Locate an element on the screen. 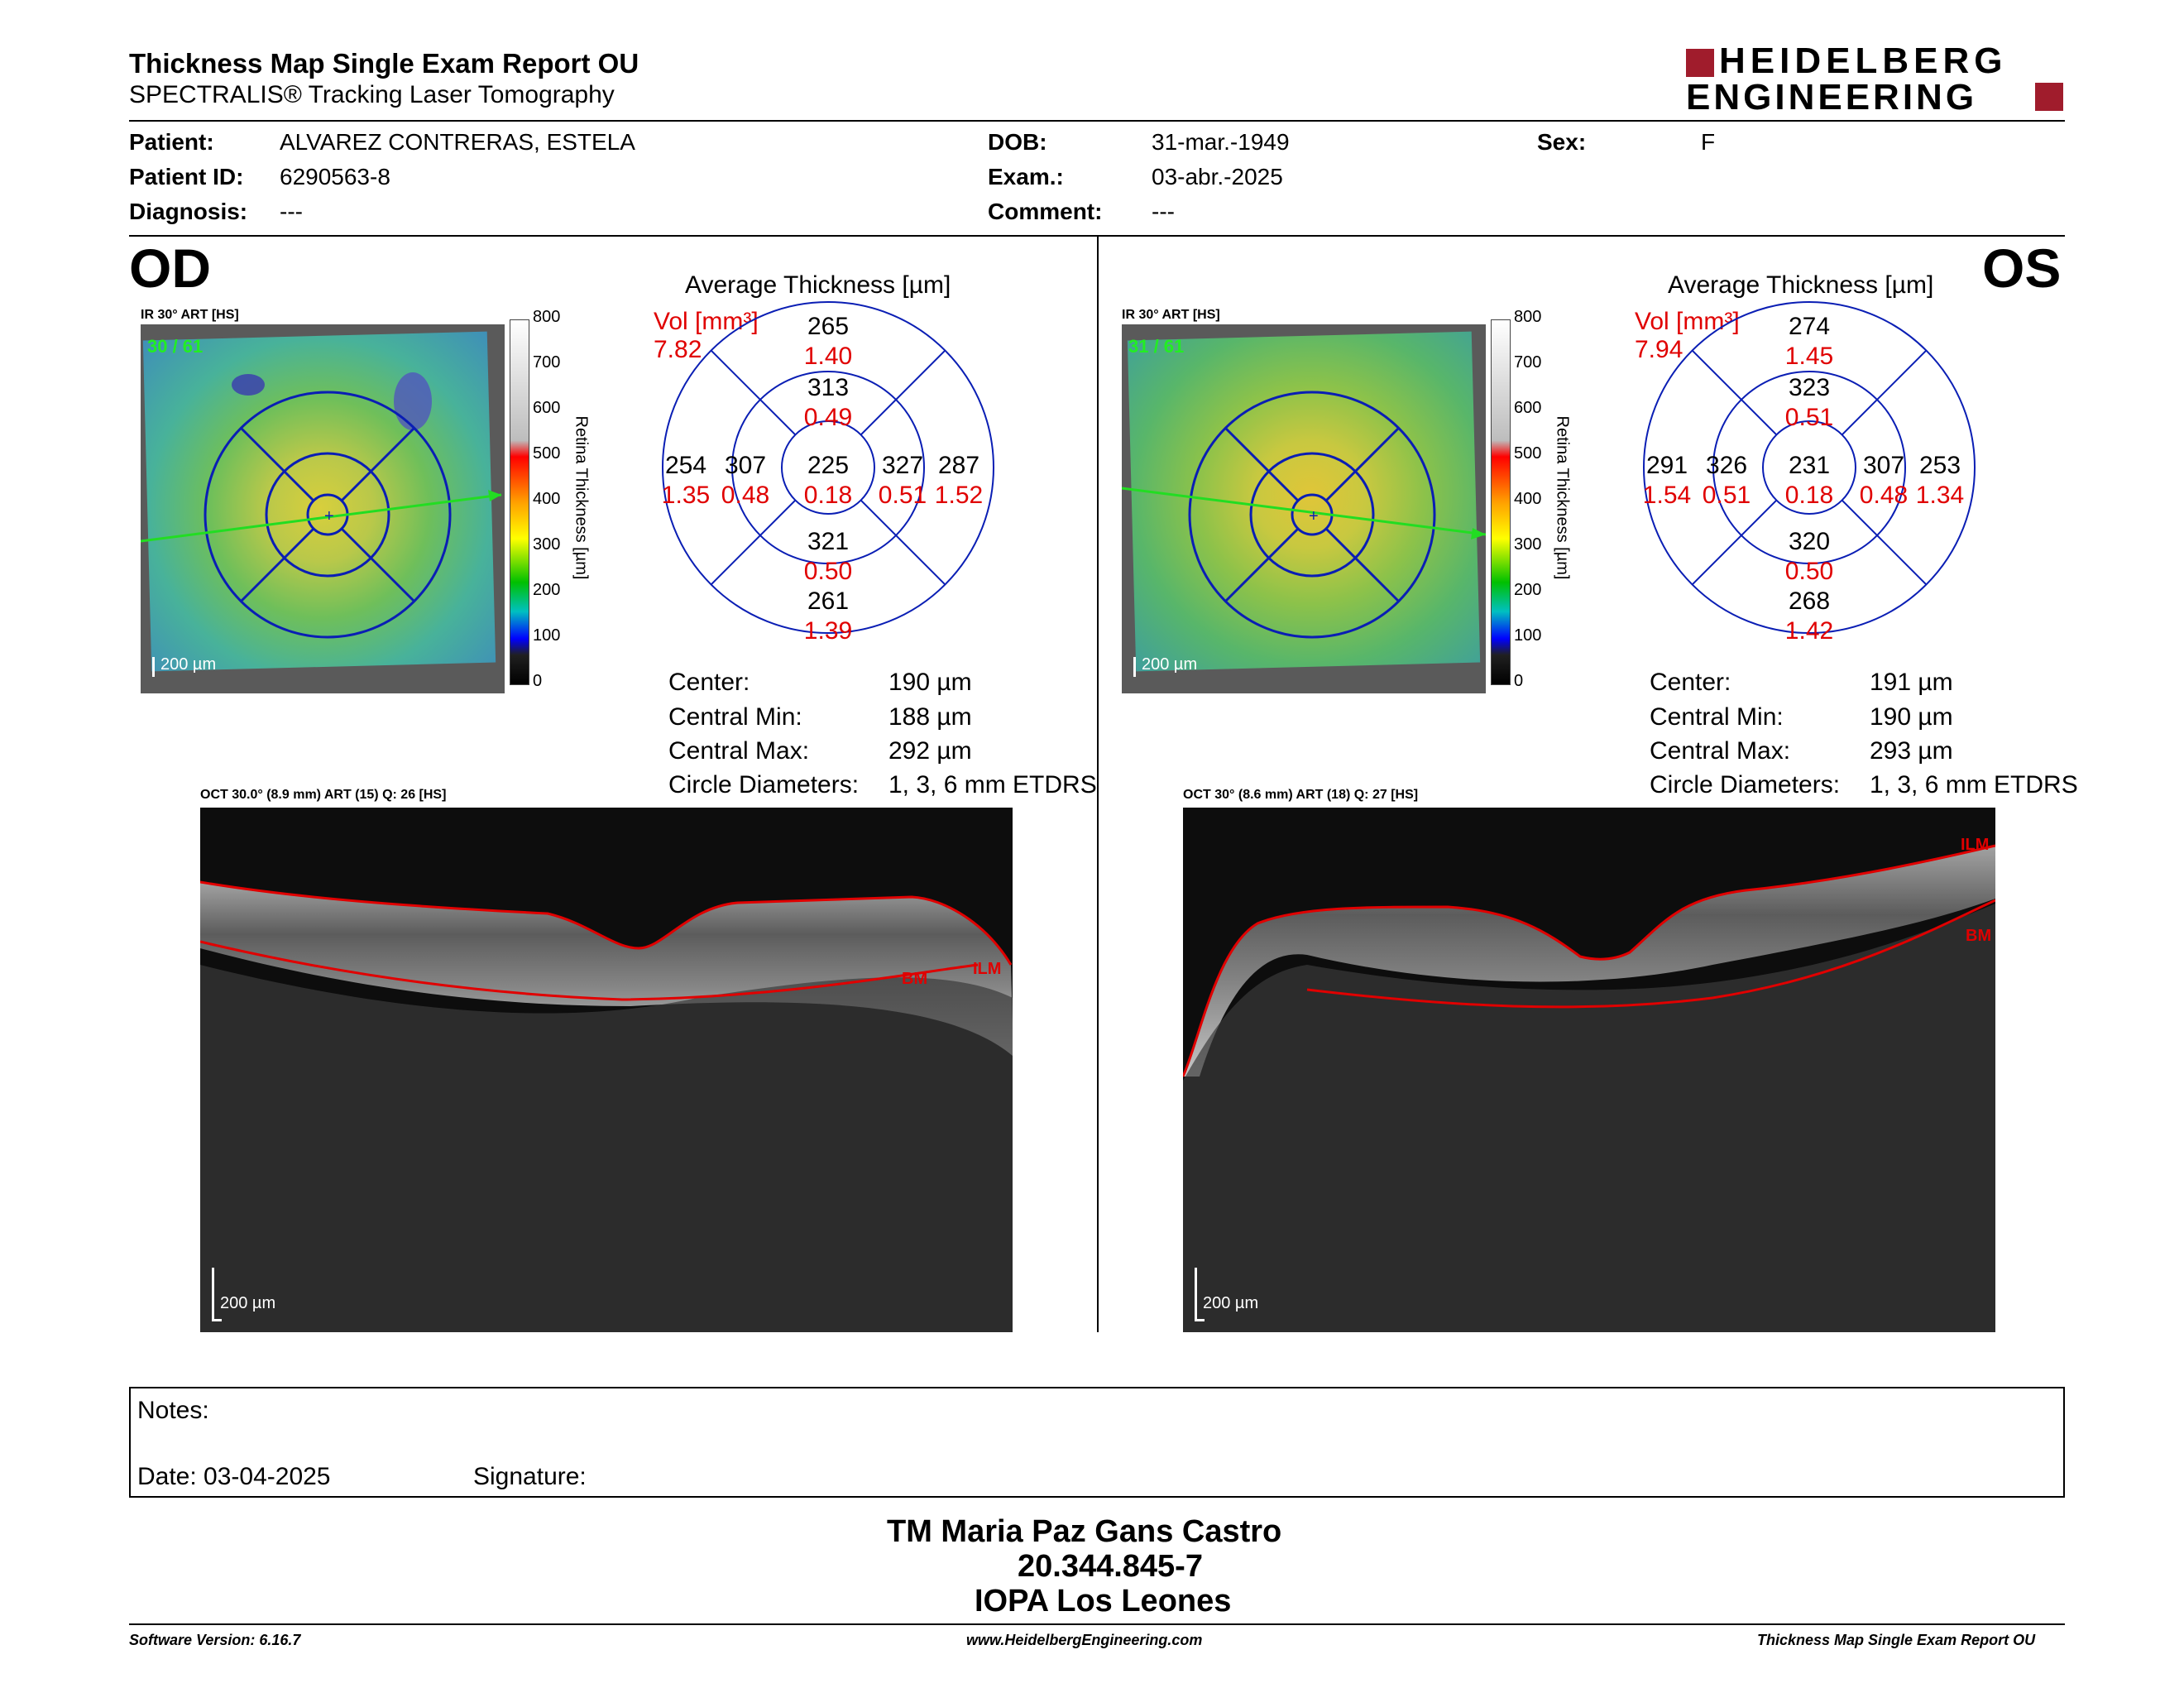  od-circle-diam-value: 1, 3, 6 mm ETDRS is located at coordinates (992, 784).